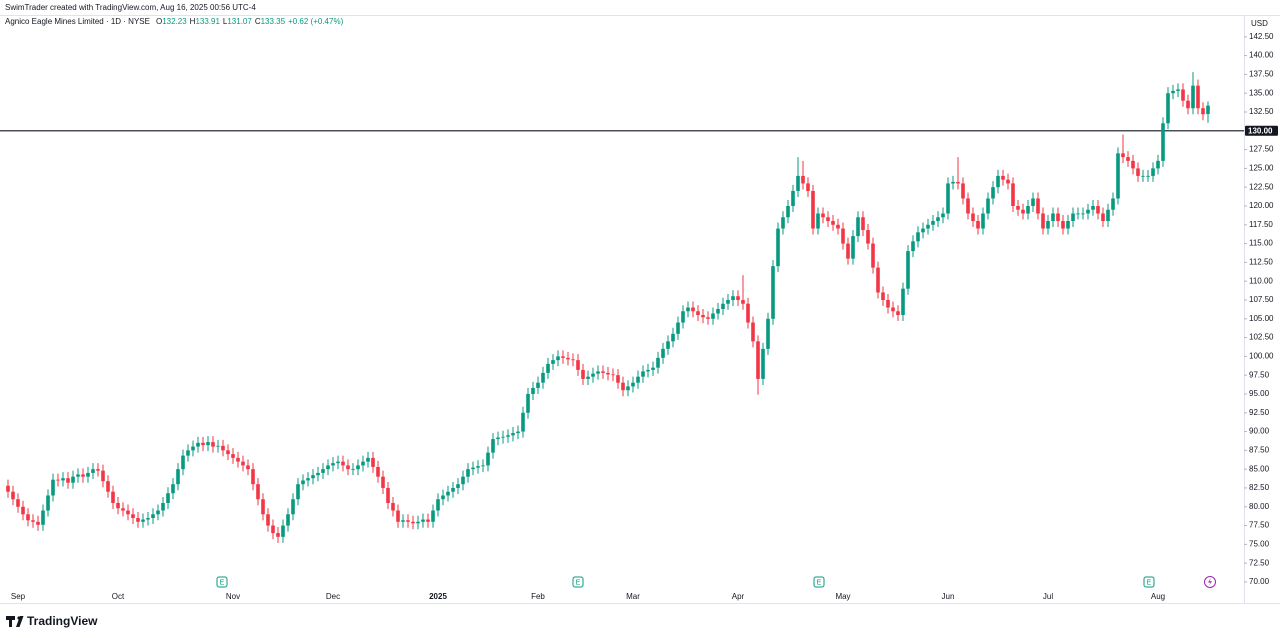 The image size is (1280, 638). What do you see at coordinates (738, 596) in the screenshot?
I see `x-tick-label: Apr` at bounding box center [738, 596].